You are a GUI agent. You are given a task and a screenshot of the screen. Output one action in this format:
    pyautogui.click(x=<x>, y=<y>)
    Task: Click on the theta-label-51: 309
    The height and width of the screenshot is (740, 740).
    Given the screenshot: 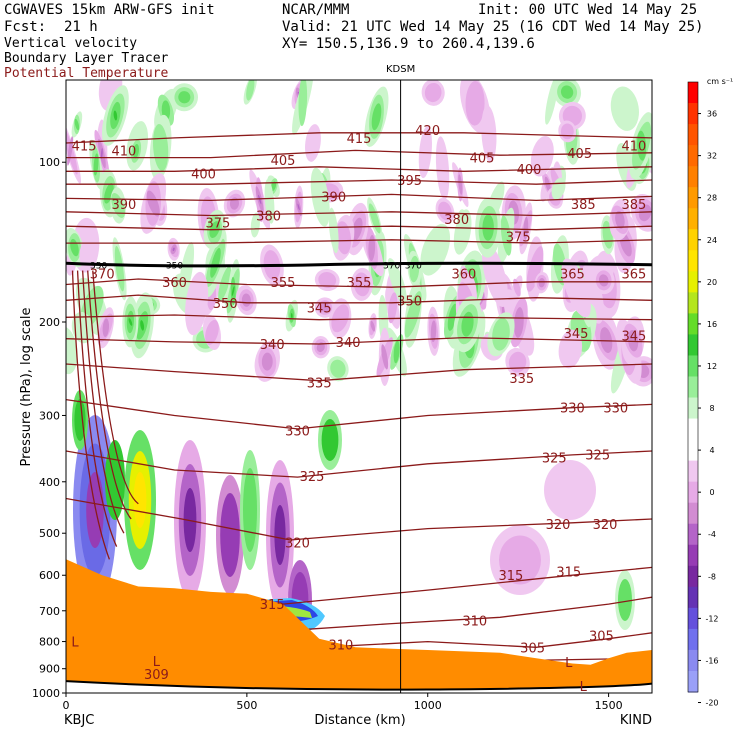 What is the action you would take?
    pyautogui.click(x=156, y=675)
    